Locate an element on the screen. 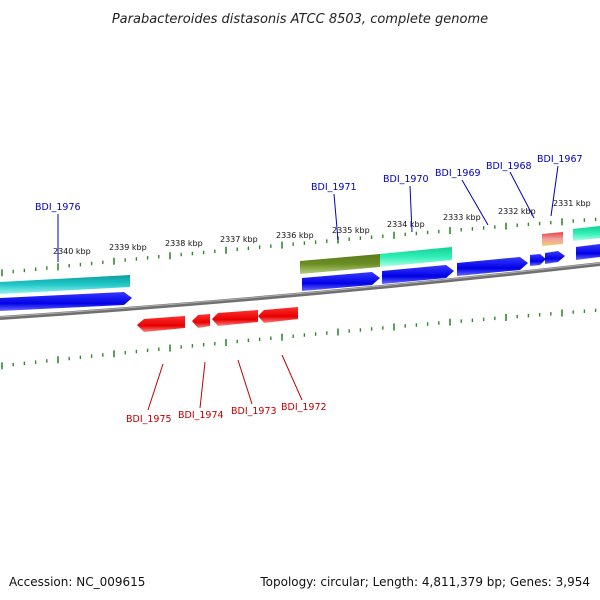 This screenshot has height=600, width=600. scale-label-2334: 2334 kbp is located at coordinates (406, 224).